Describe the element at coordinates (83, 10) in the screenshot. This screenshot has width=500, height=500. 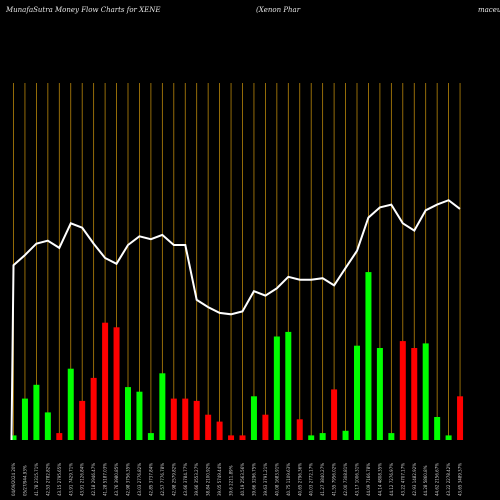
I see `chart-title-left: MunafaSutra Money Flow Charts for XENE` at that location.